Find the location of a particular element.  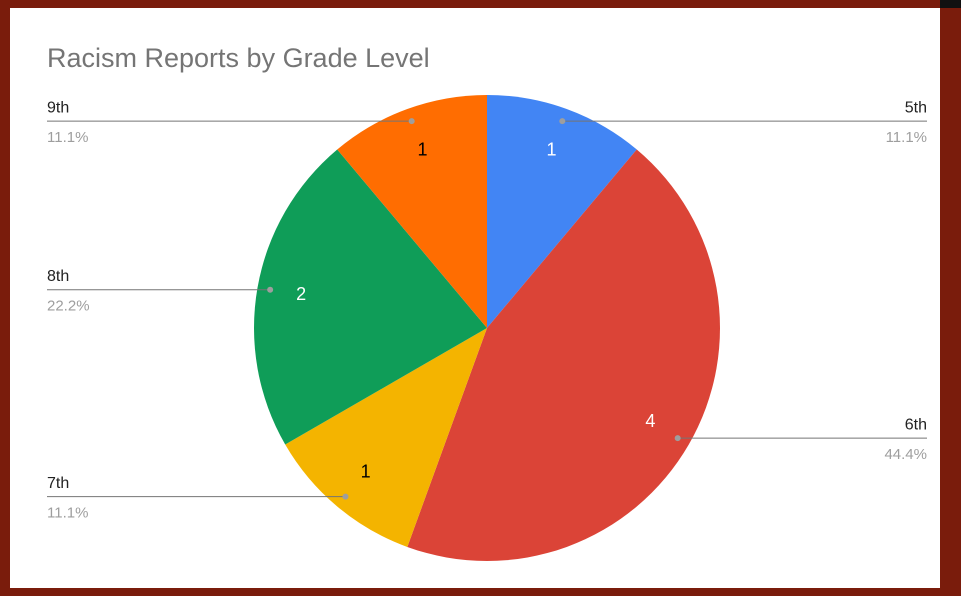

slice-label: 4 is located at coordinates (650, 421).